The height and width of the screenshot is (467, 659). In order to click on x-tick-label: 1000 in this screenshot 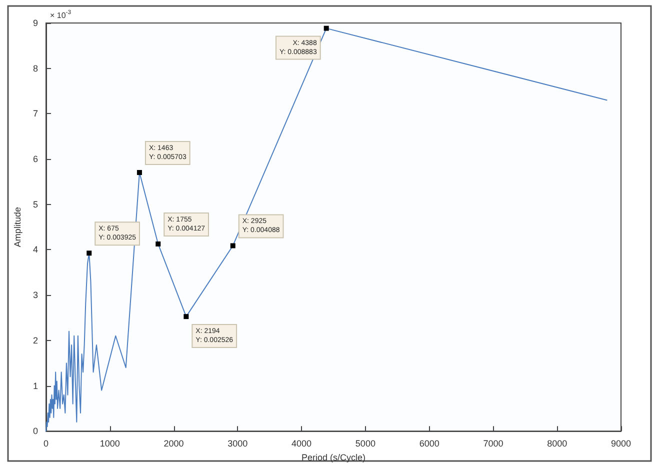, I will do `click(110, 443)`.